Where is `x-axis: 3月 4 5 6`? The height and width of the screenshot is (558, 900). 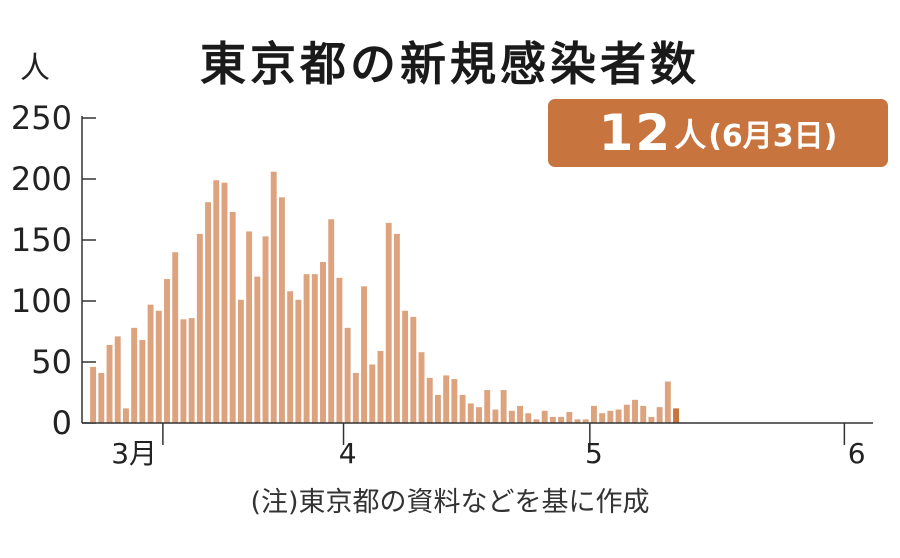
x-axis: 3月 4 5 6 is located at coordinates (477, 446).